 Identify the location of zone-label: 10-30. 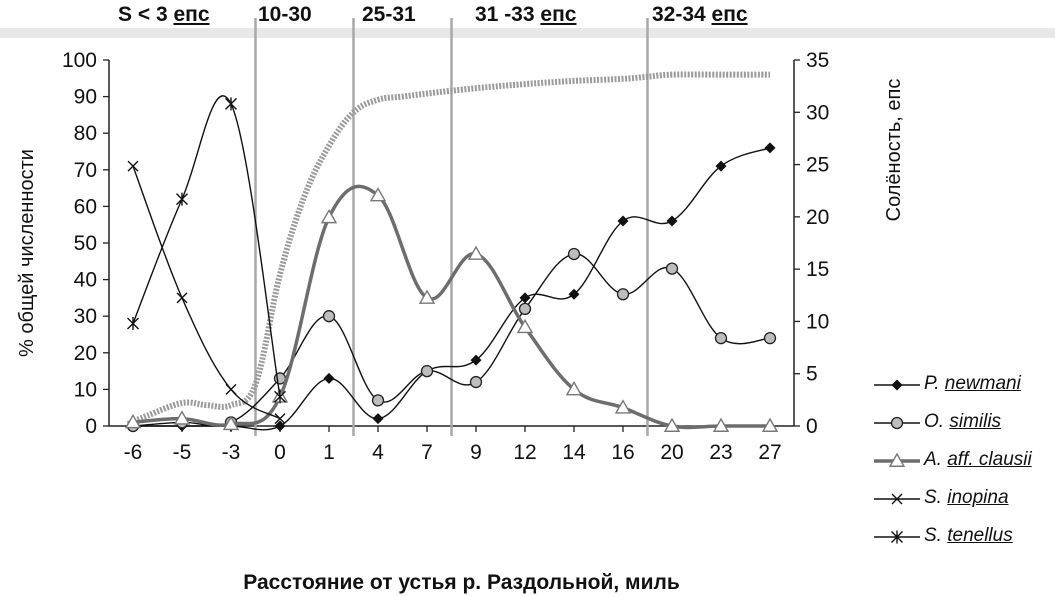
(285, 15).